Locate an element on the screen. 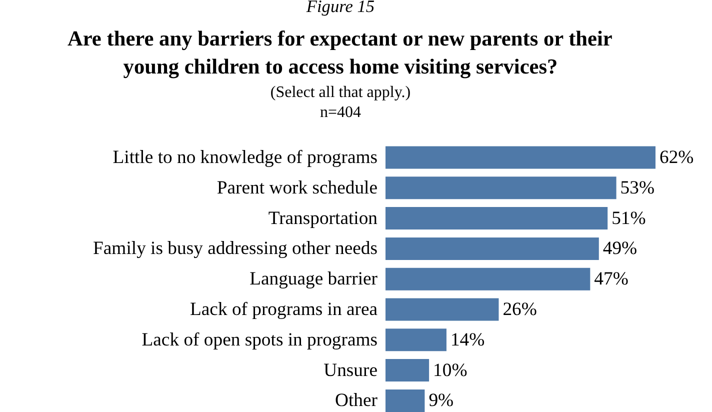 Image resolution: width=712 pixels, height=412 pixels. data-label: 10% is located at coordinates (450, 370).